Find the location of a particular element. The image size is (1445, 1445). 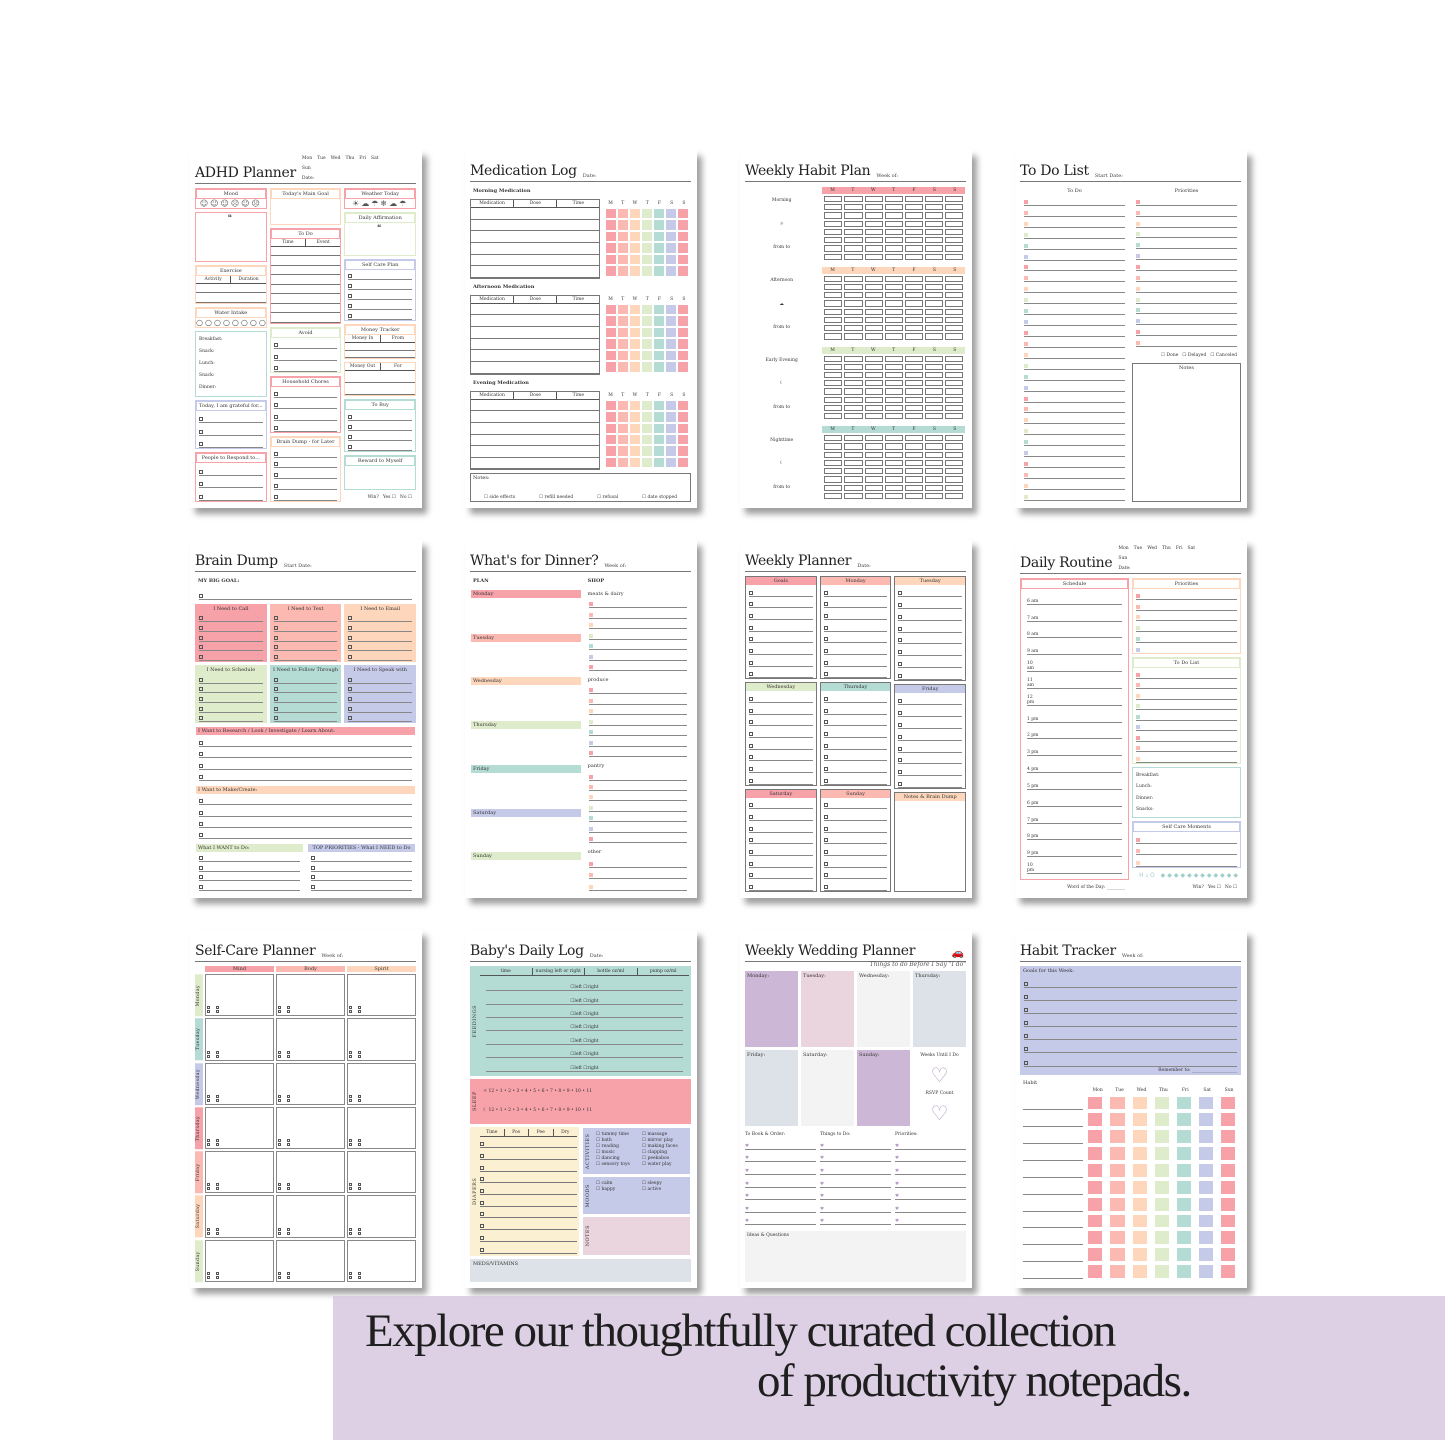

weekday: Sat is located at coordinates (1191, 548).